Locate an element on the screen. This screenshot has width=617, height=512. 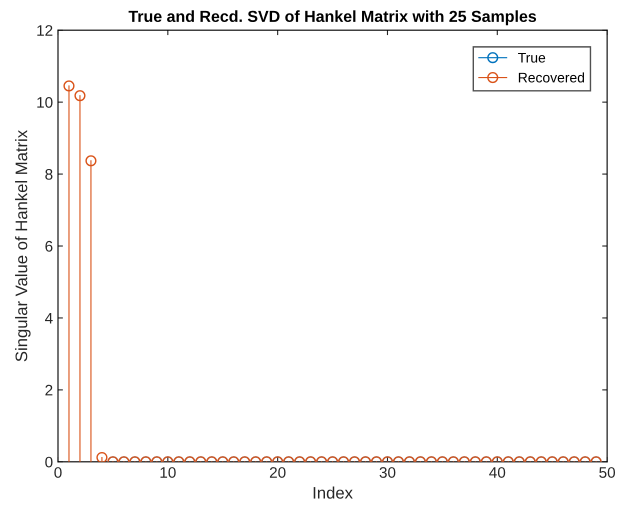
x-axis-title: Index is located at coordinates (333, 492).